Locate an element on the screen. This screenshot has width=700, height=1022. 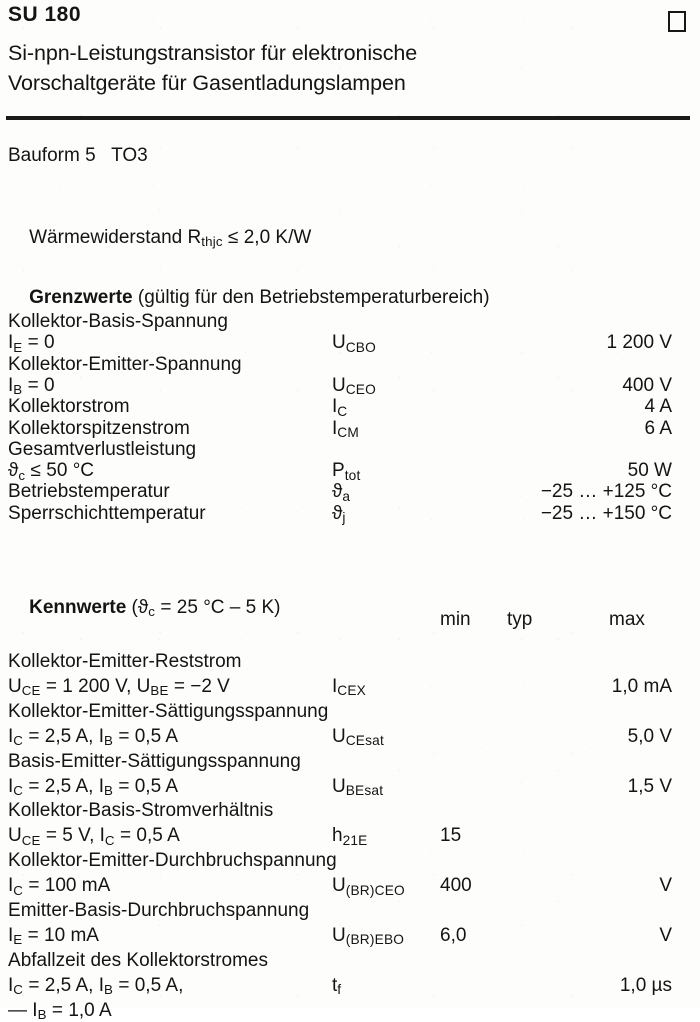
column-header-typ: typ is located at coordinates (520, 619).